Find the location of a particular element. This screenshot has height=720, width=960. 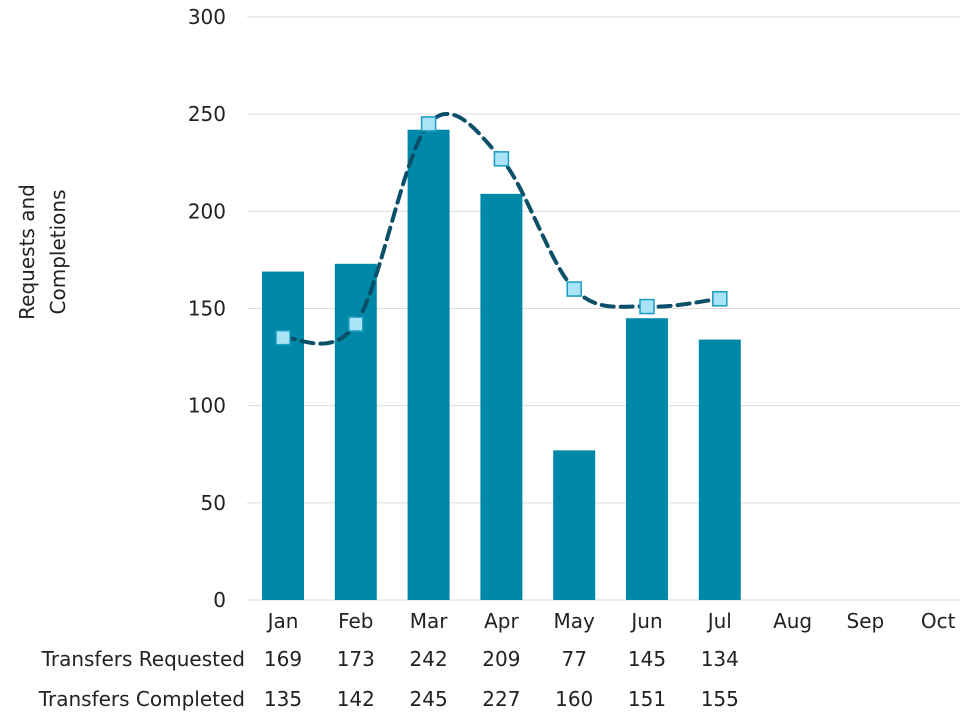

table-cell: 242 is located at coordinates (429, 659).